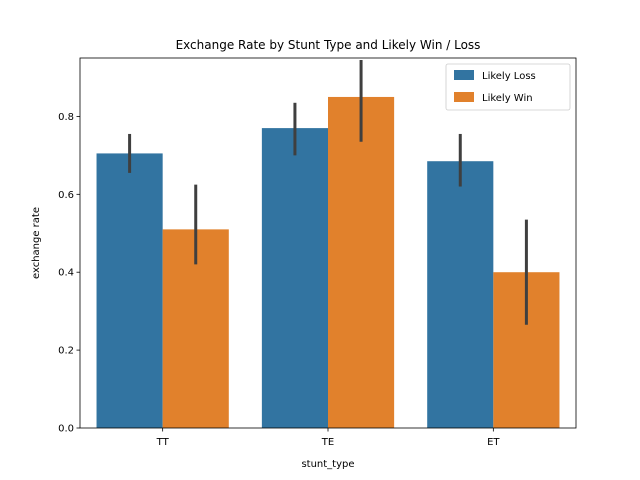  I want to click on y-axis: 0.0 0.2 0.4 0.6 0.8, so click(69, 273).